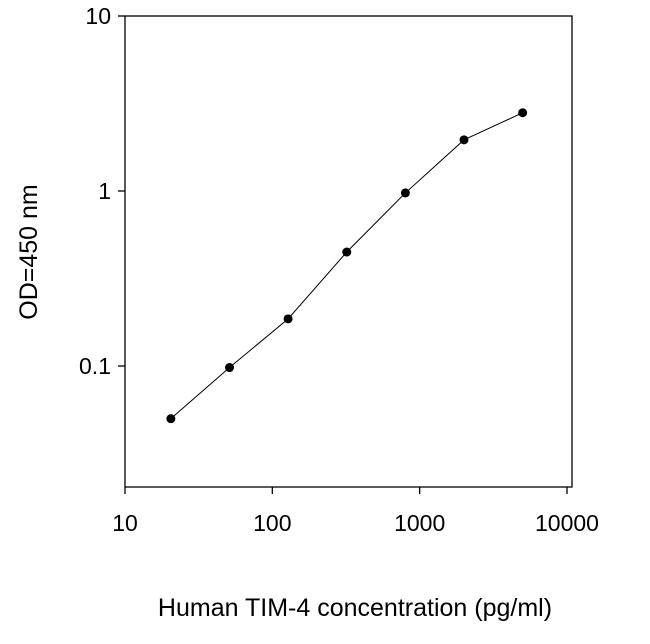 The width and height of the screenshot is (650, 644). What do you see at coordinates (272, 523) in the screenshot?
I see `x-tick-label: 100` at bounding box center [272, 523].